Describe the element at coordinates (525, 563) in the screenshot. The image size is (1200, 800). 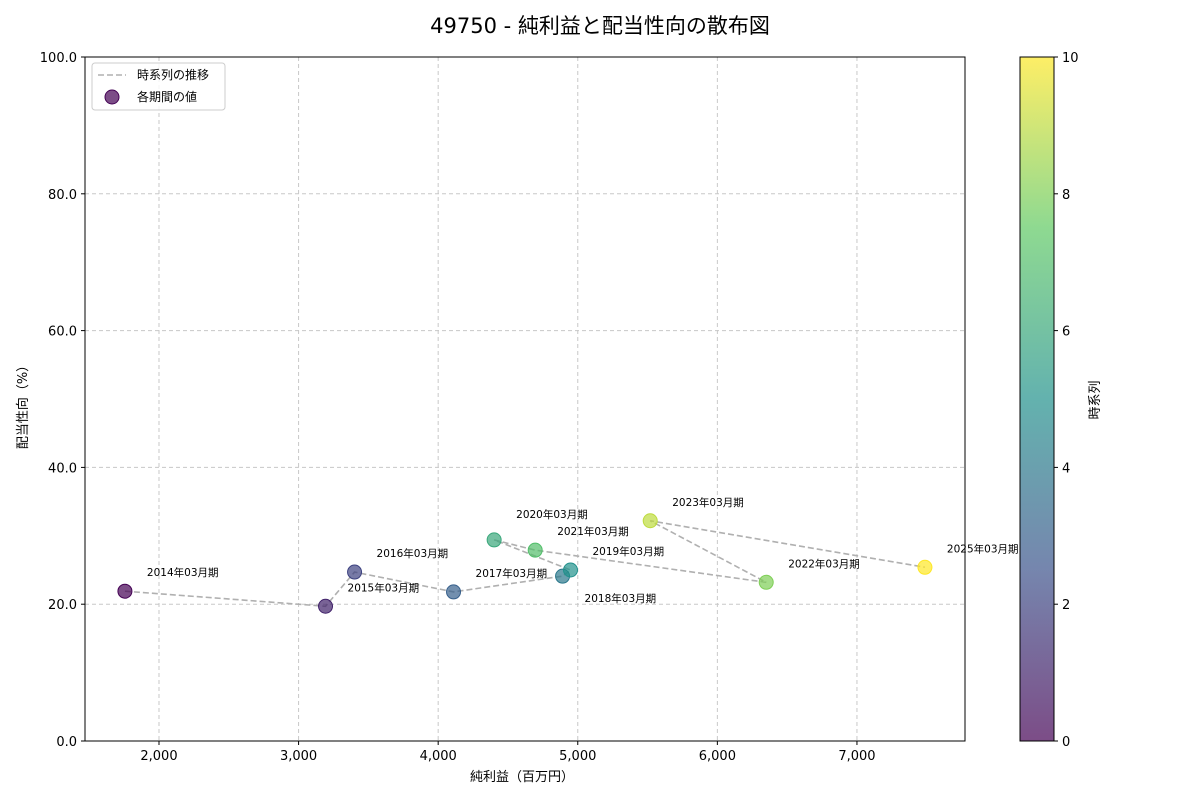
I see `trend-line` at that location.